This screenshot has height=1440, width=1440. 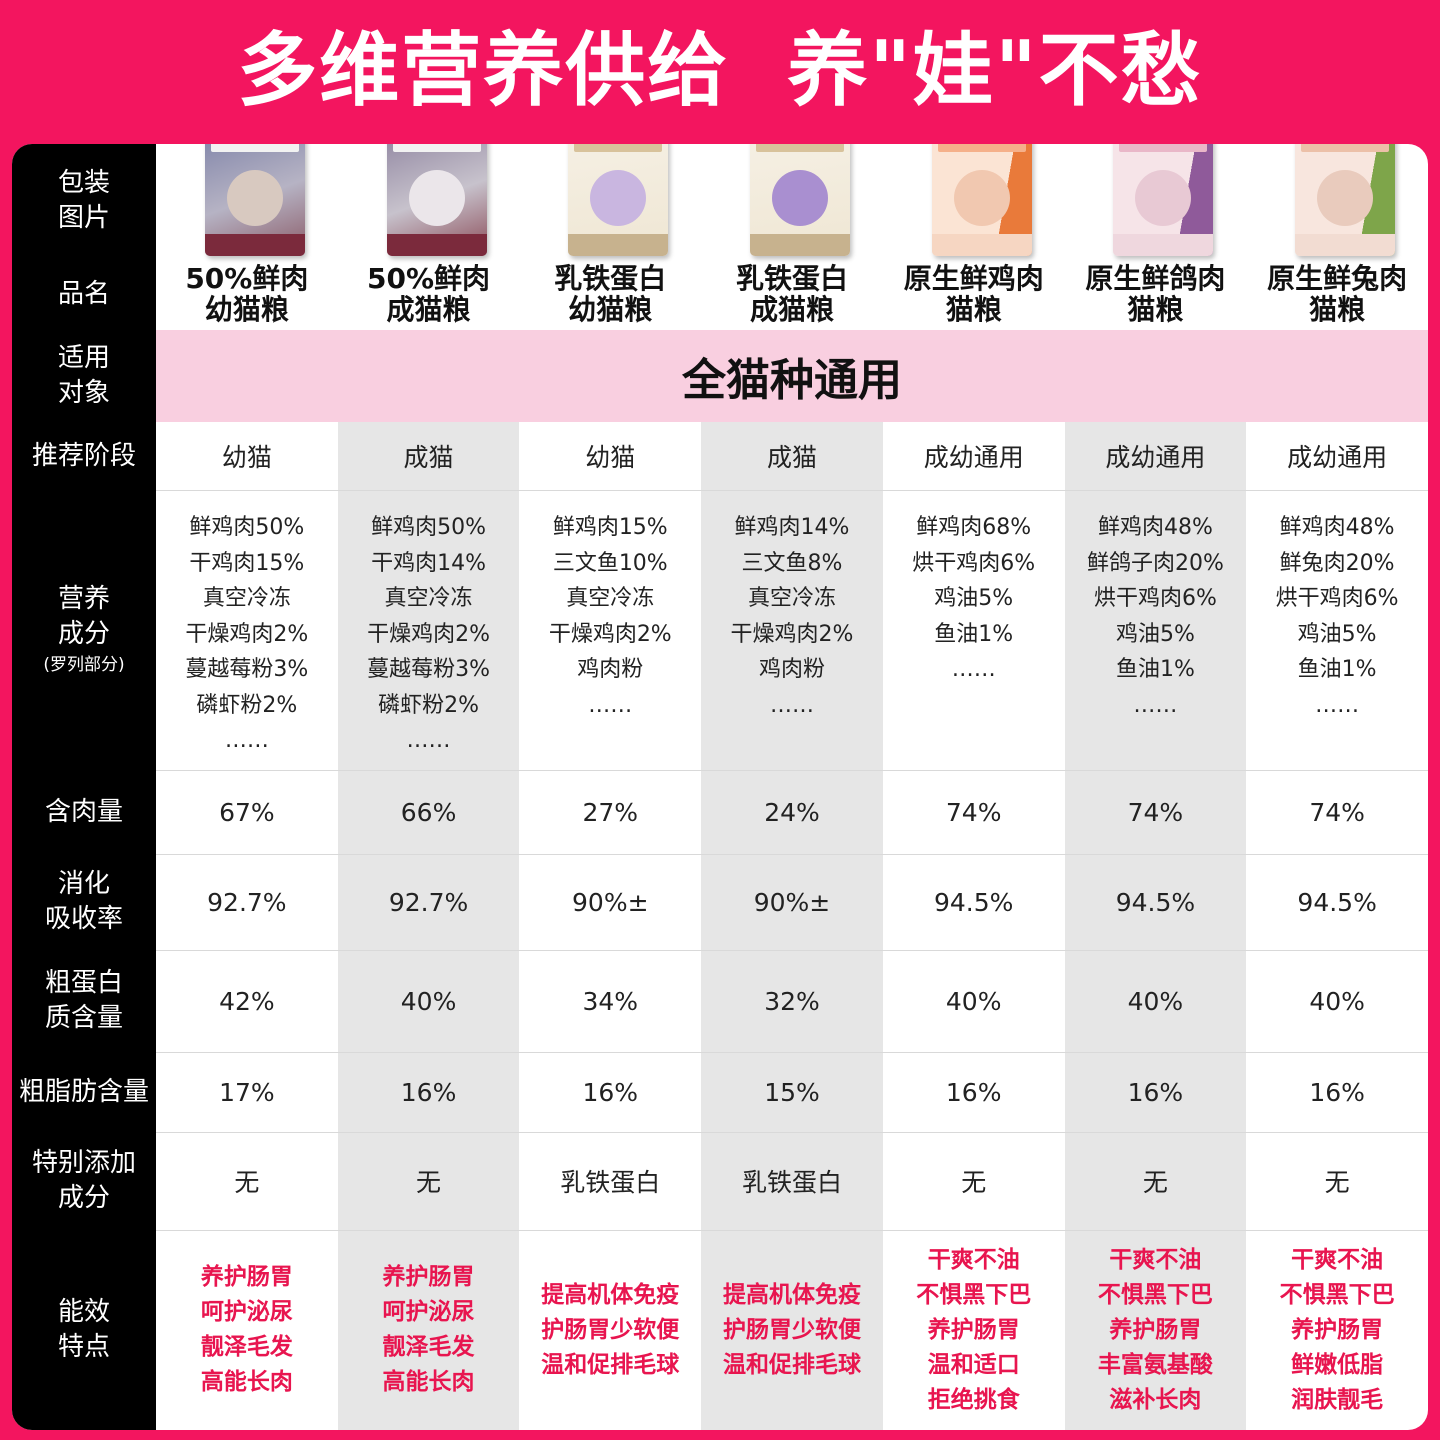 What do you see at coordinates (792, 1052) in the screenshot?
I see `row-divider` at bounding box center [792, 1052].